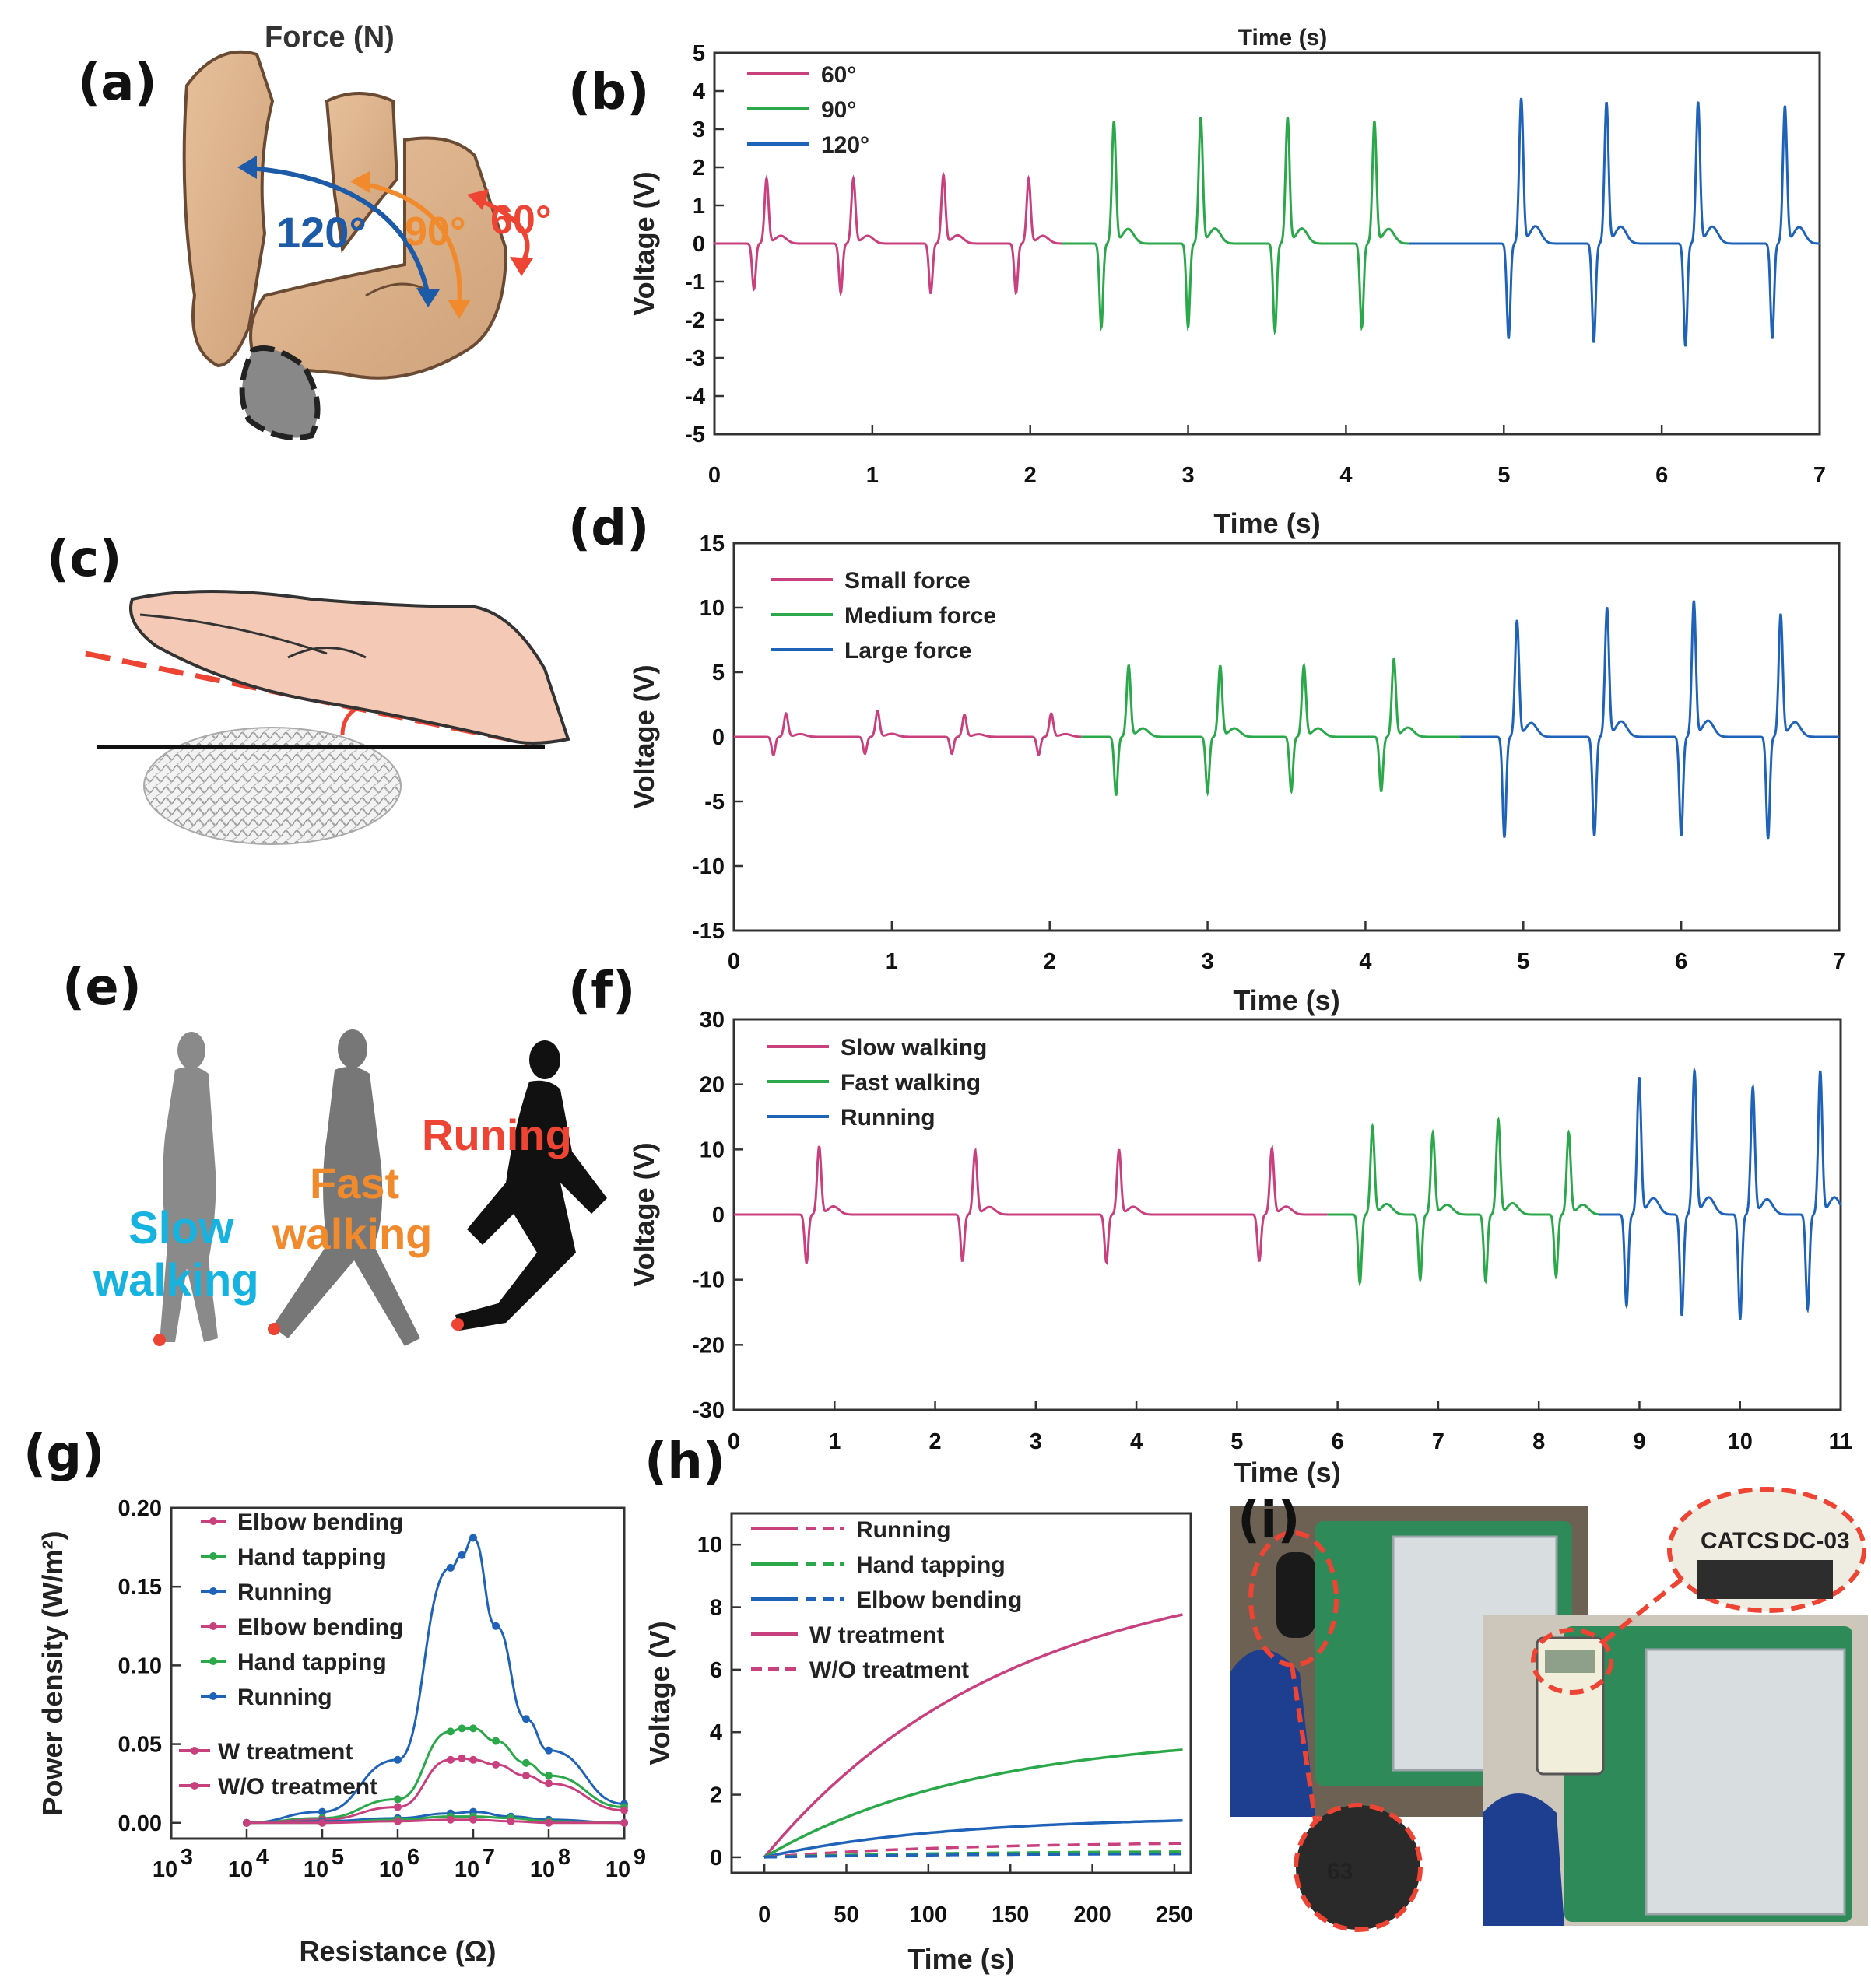  Describe the element at coordinates (712, 608) in the screenshot. I see `y-tick-label-d: 10` at that location.